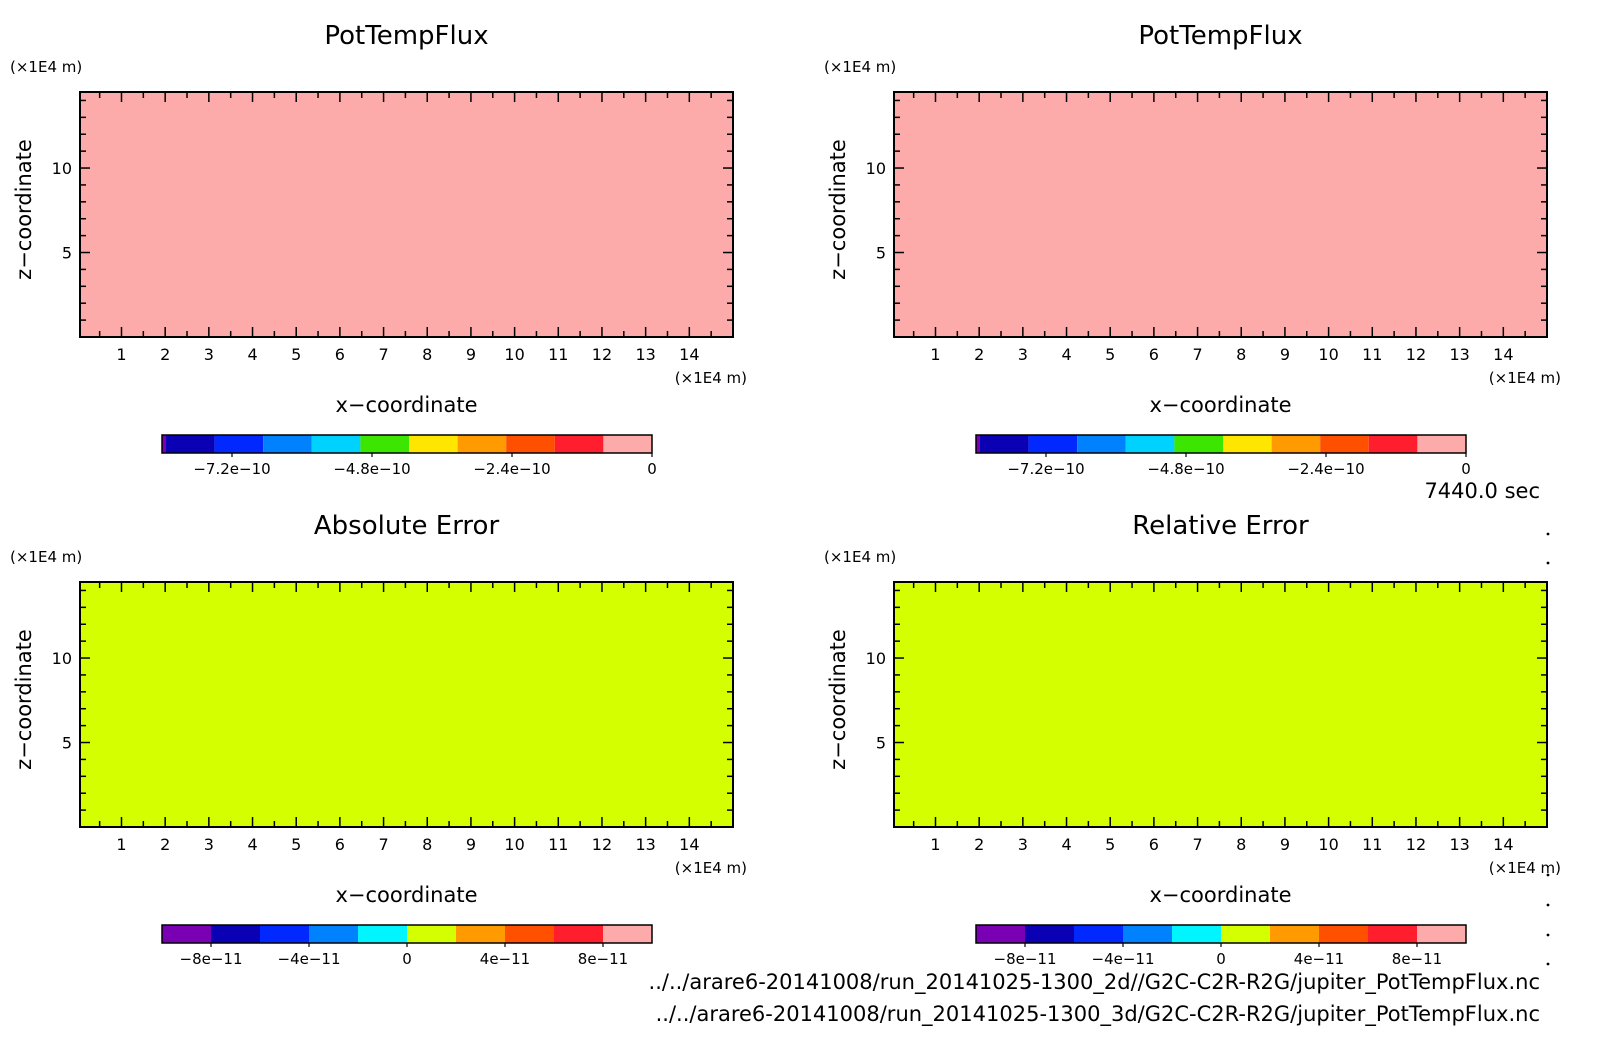 This screenshot has height=1054, width=1604. What do you see at coordinates (1123, 959) in the screenshot?
I see `colorbar-tick-label: −4e−11` at bounding box center [1123, 959].